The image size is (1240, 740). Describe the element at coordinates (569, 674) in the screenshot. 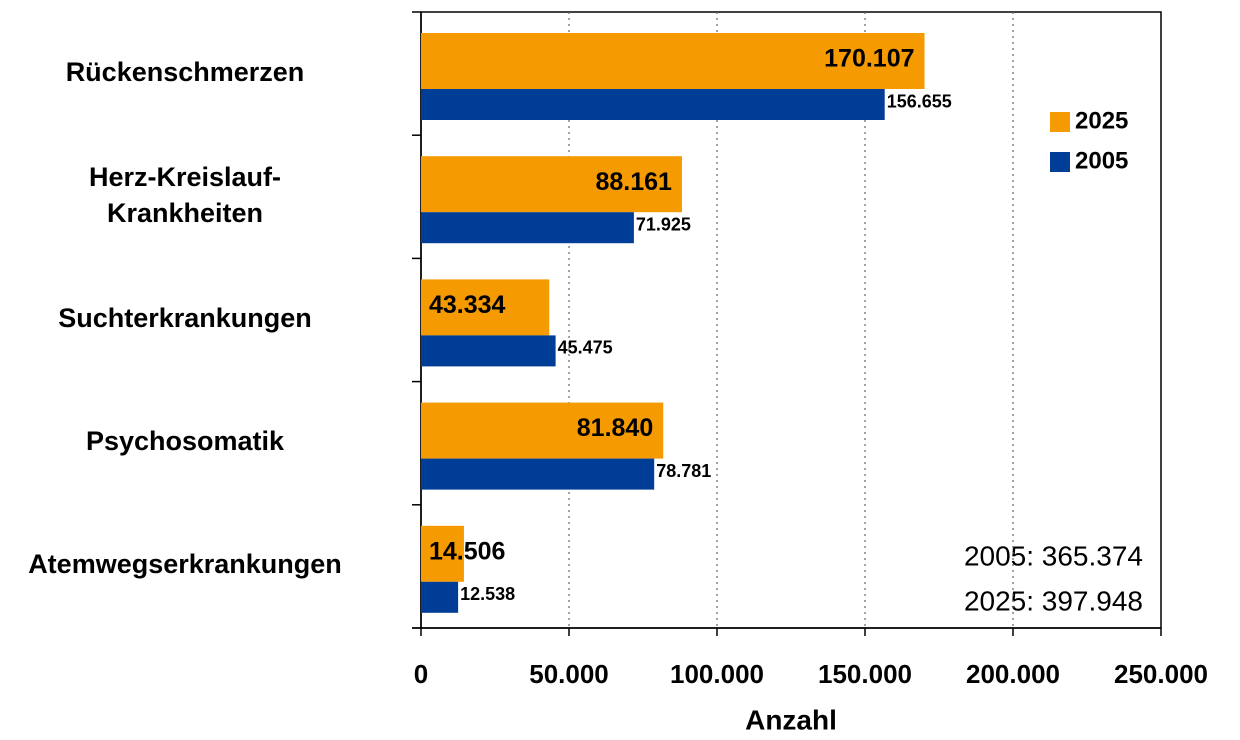

I see `x-tick-label: 50.000` at that location.